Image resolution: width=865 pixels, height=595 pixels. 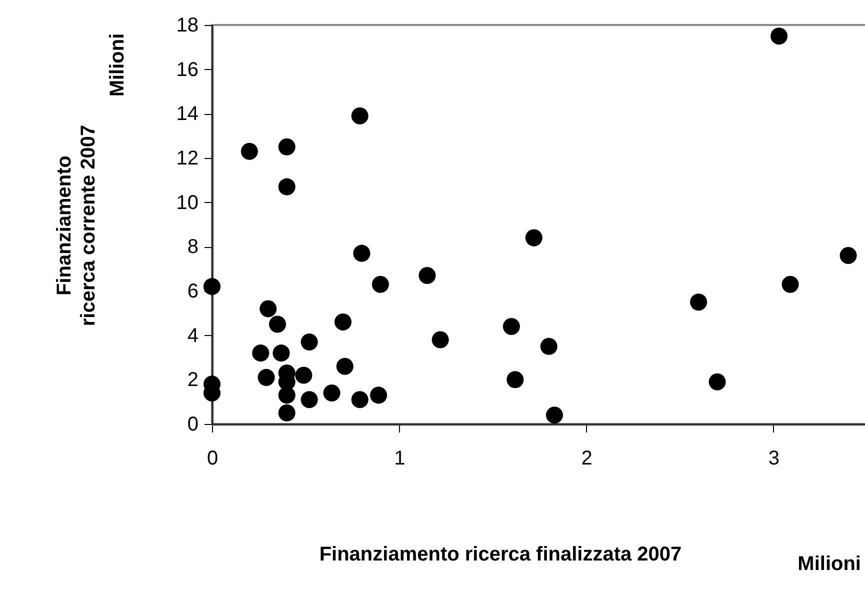 What do you see at coordinates (774, 459) in the screenshot?
I see `x-tick-label: 3` at bounding box center [774, 459].